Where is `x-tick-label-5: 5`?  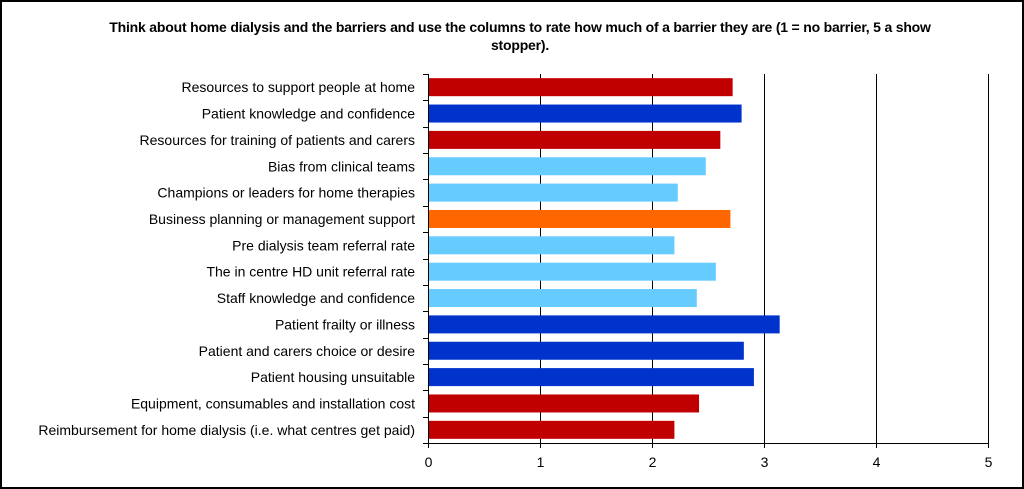 x-tick-label-5: 5 is located at coordinates (989, 462).